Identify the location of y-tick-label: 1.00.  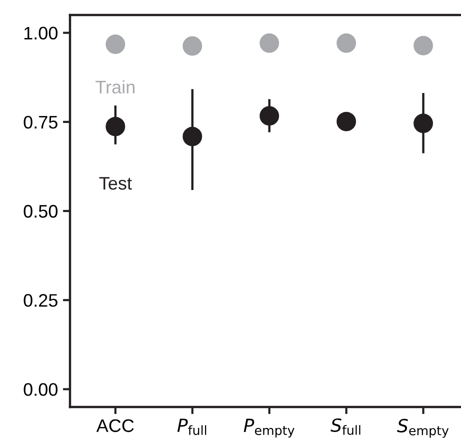
(41, 33).